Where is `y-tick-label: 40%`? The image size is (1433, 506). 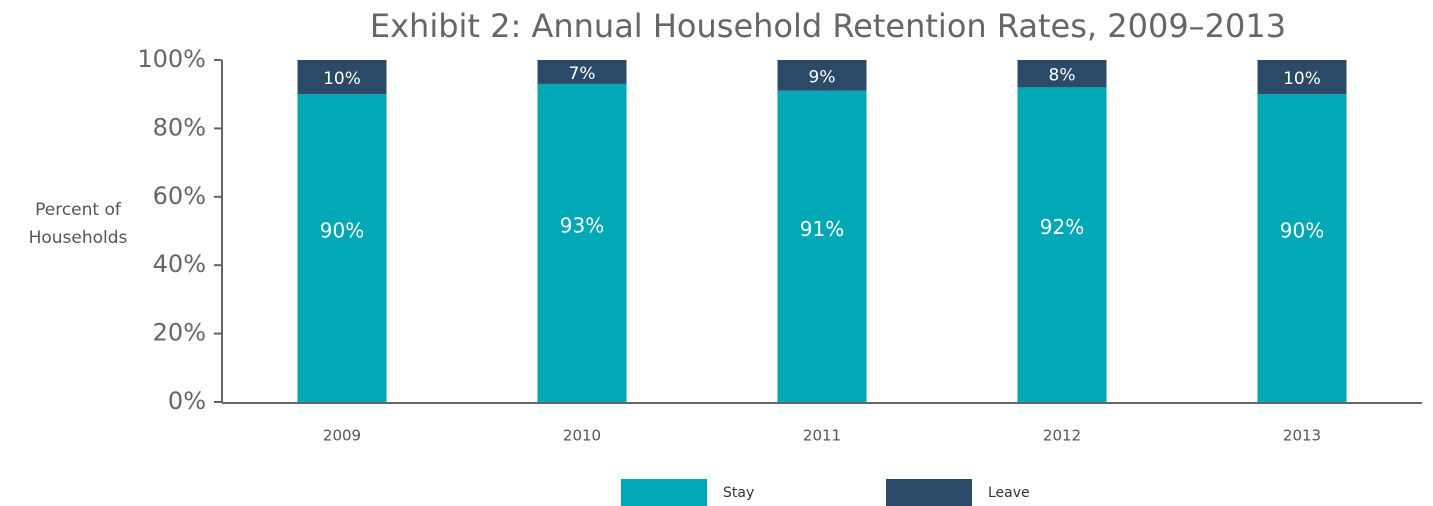 y-tick-label: 40% is located at coordinates (179, 264).